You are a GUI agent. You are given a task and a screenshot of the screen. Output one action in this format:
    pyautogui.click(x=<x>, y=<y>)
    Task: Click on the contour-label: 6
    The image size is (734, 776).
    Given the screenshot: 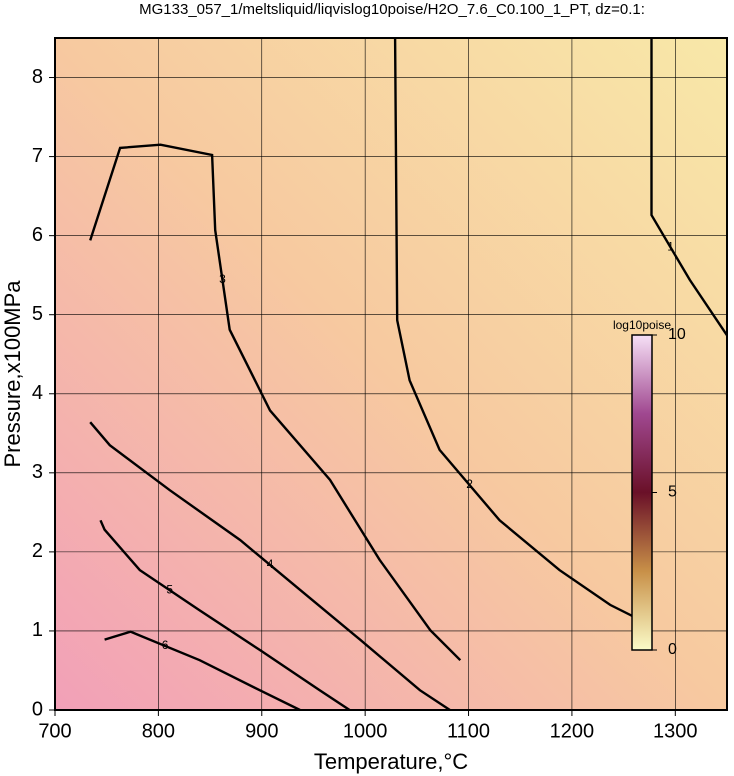 What is the action you would take?
    pyautogui.click(x=165, y=645)
    